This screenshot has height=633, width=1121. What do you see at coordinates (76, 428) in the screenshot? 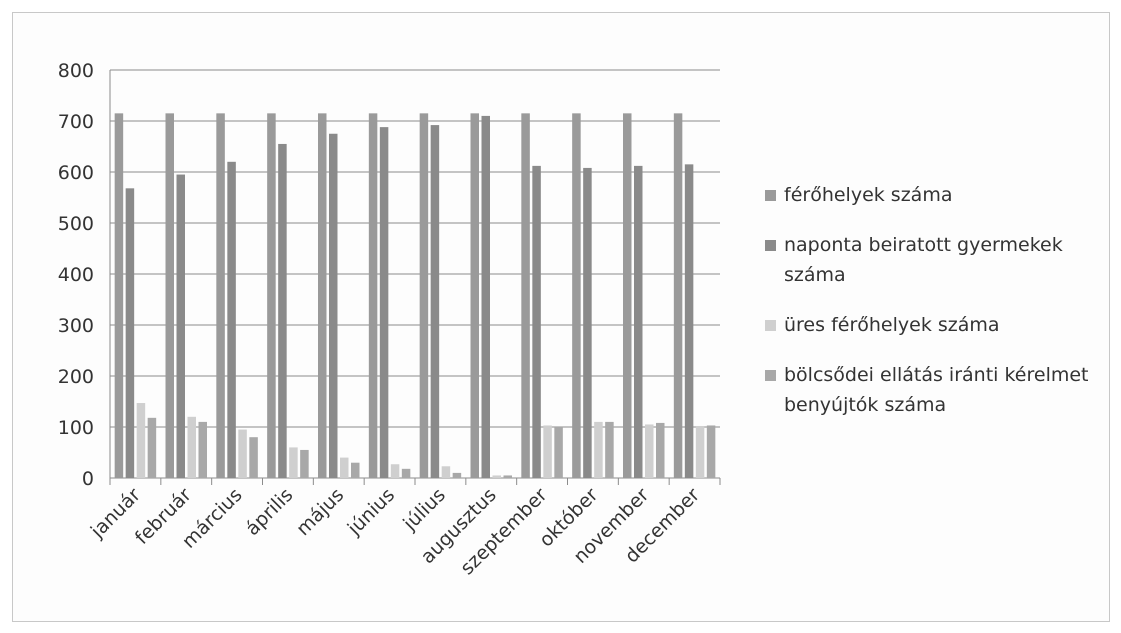
I see `y-tick-label: 100` at bounding box center [76, 428].